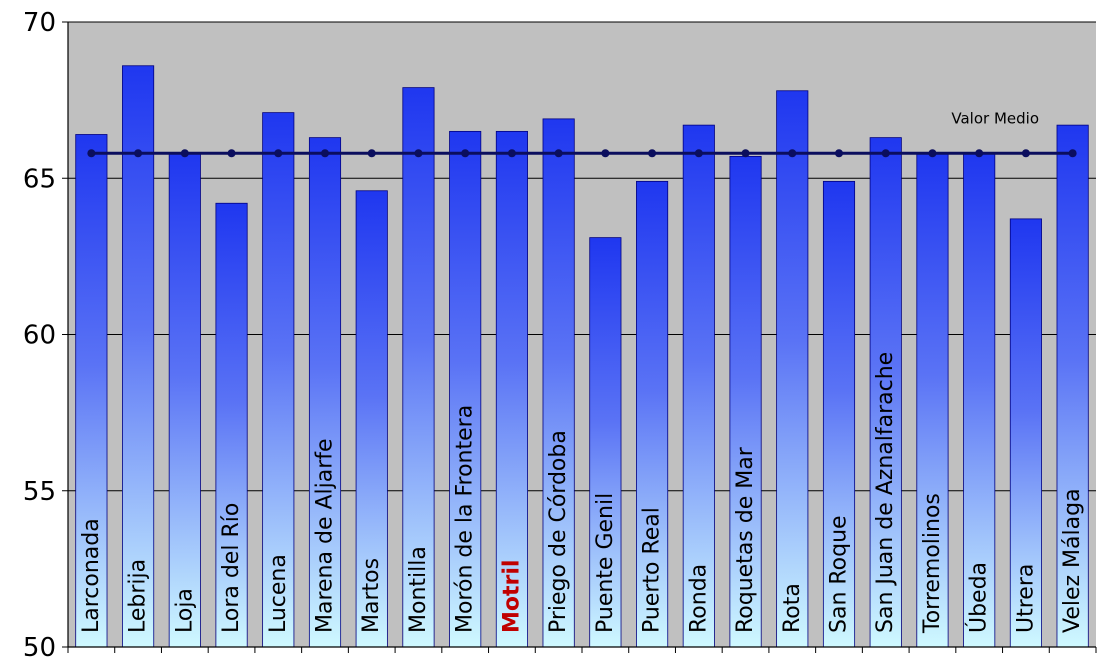  Describe the element at coordinates (932, 563) in the screenshot. I see `category-label: Torremolinos` at that location.